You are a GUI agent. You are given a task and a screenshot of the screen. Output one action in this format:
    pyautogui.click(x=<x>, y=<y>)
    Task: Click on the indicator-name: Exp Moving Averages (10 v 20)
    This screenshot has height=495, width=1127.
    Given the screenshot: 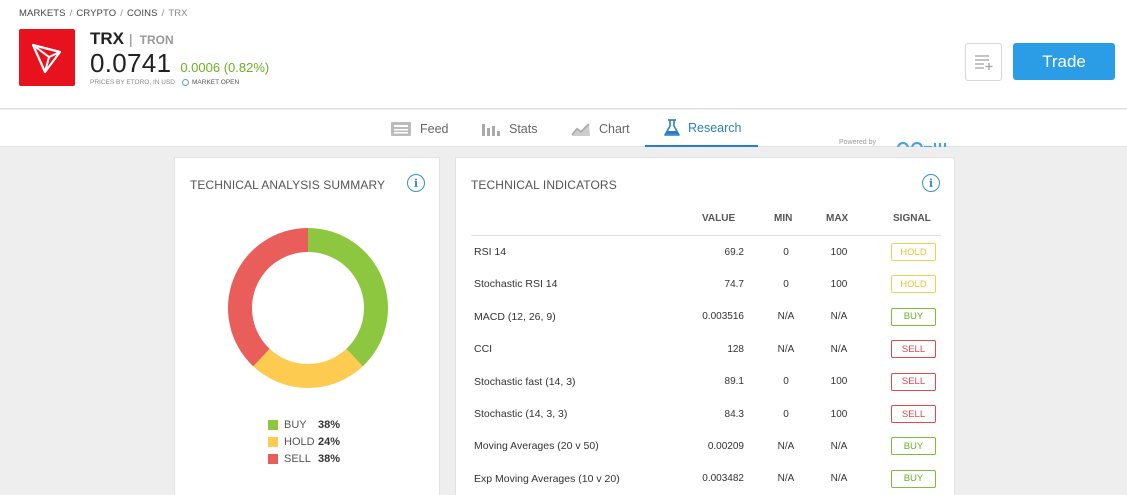 What is the action you would take?
    pyautogui.click(x=547, y=478)
    